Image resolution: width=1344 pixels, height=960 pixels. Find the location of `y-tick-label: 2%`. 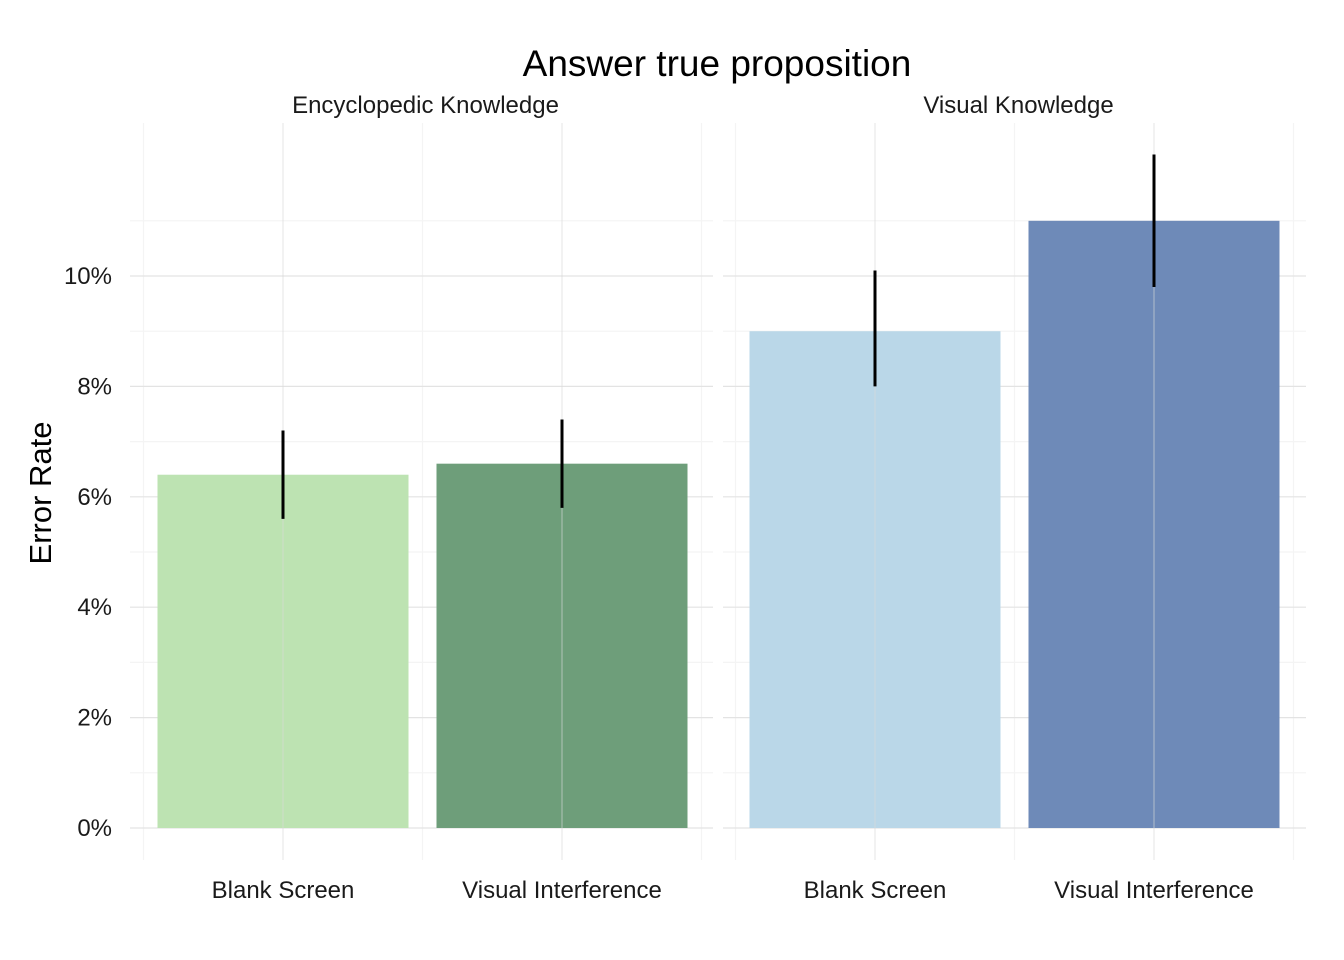

y-tick-label: 2% is located at coordinates (94, 718).